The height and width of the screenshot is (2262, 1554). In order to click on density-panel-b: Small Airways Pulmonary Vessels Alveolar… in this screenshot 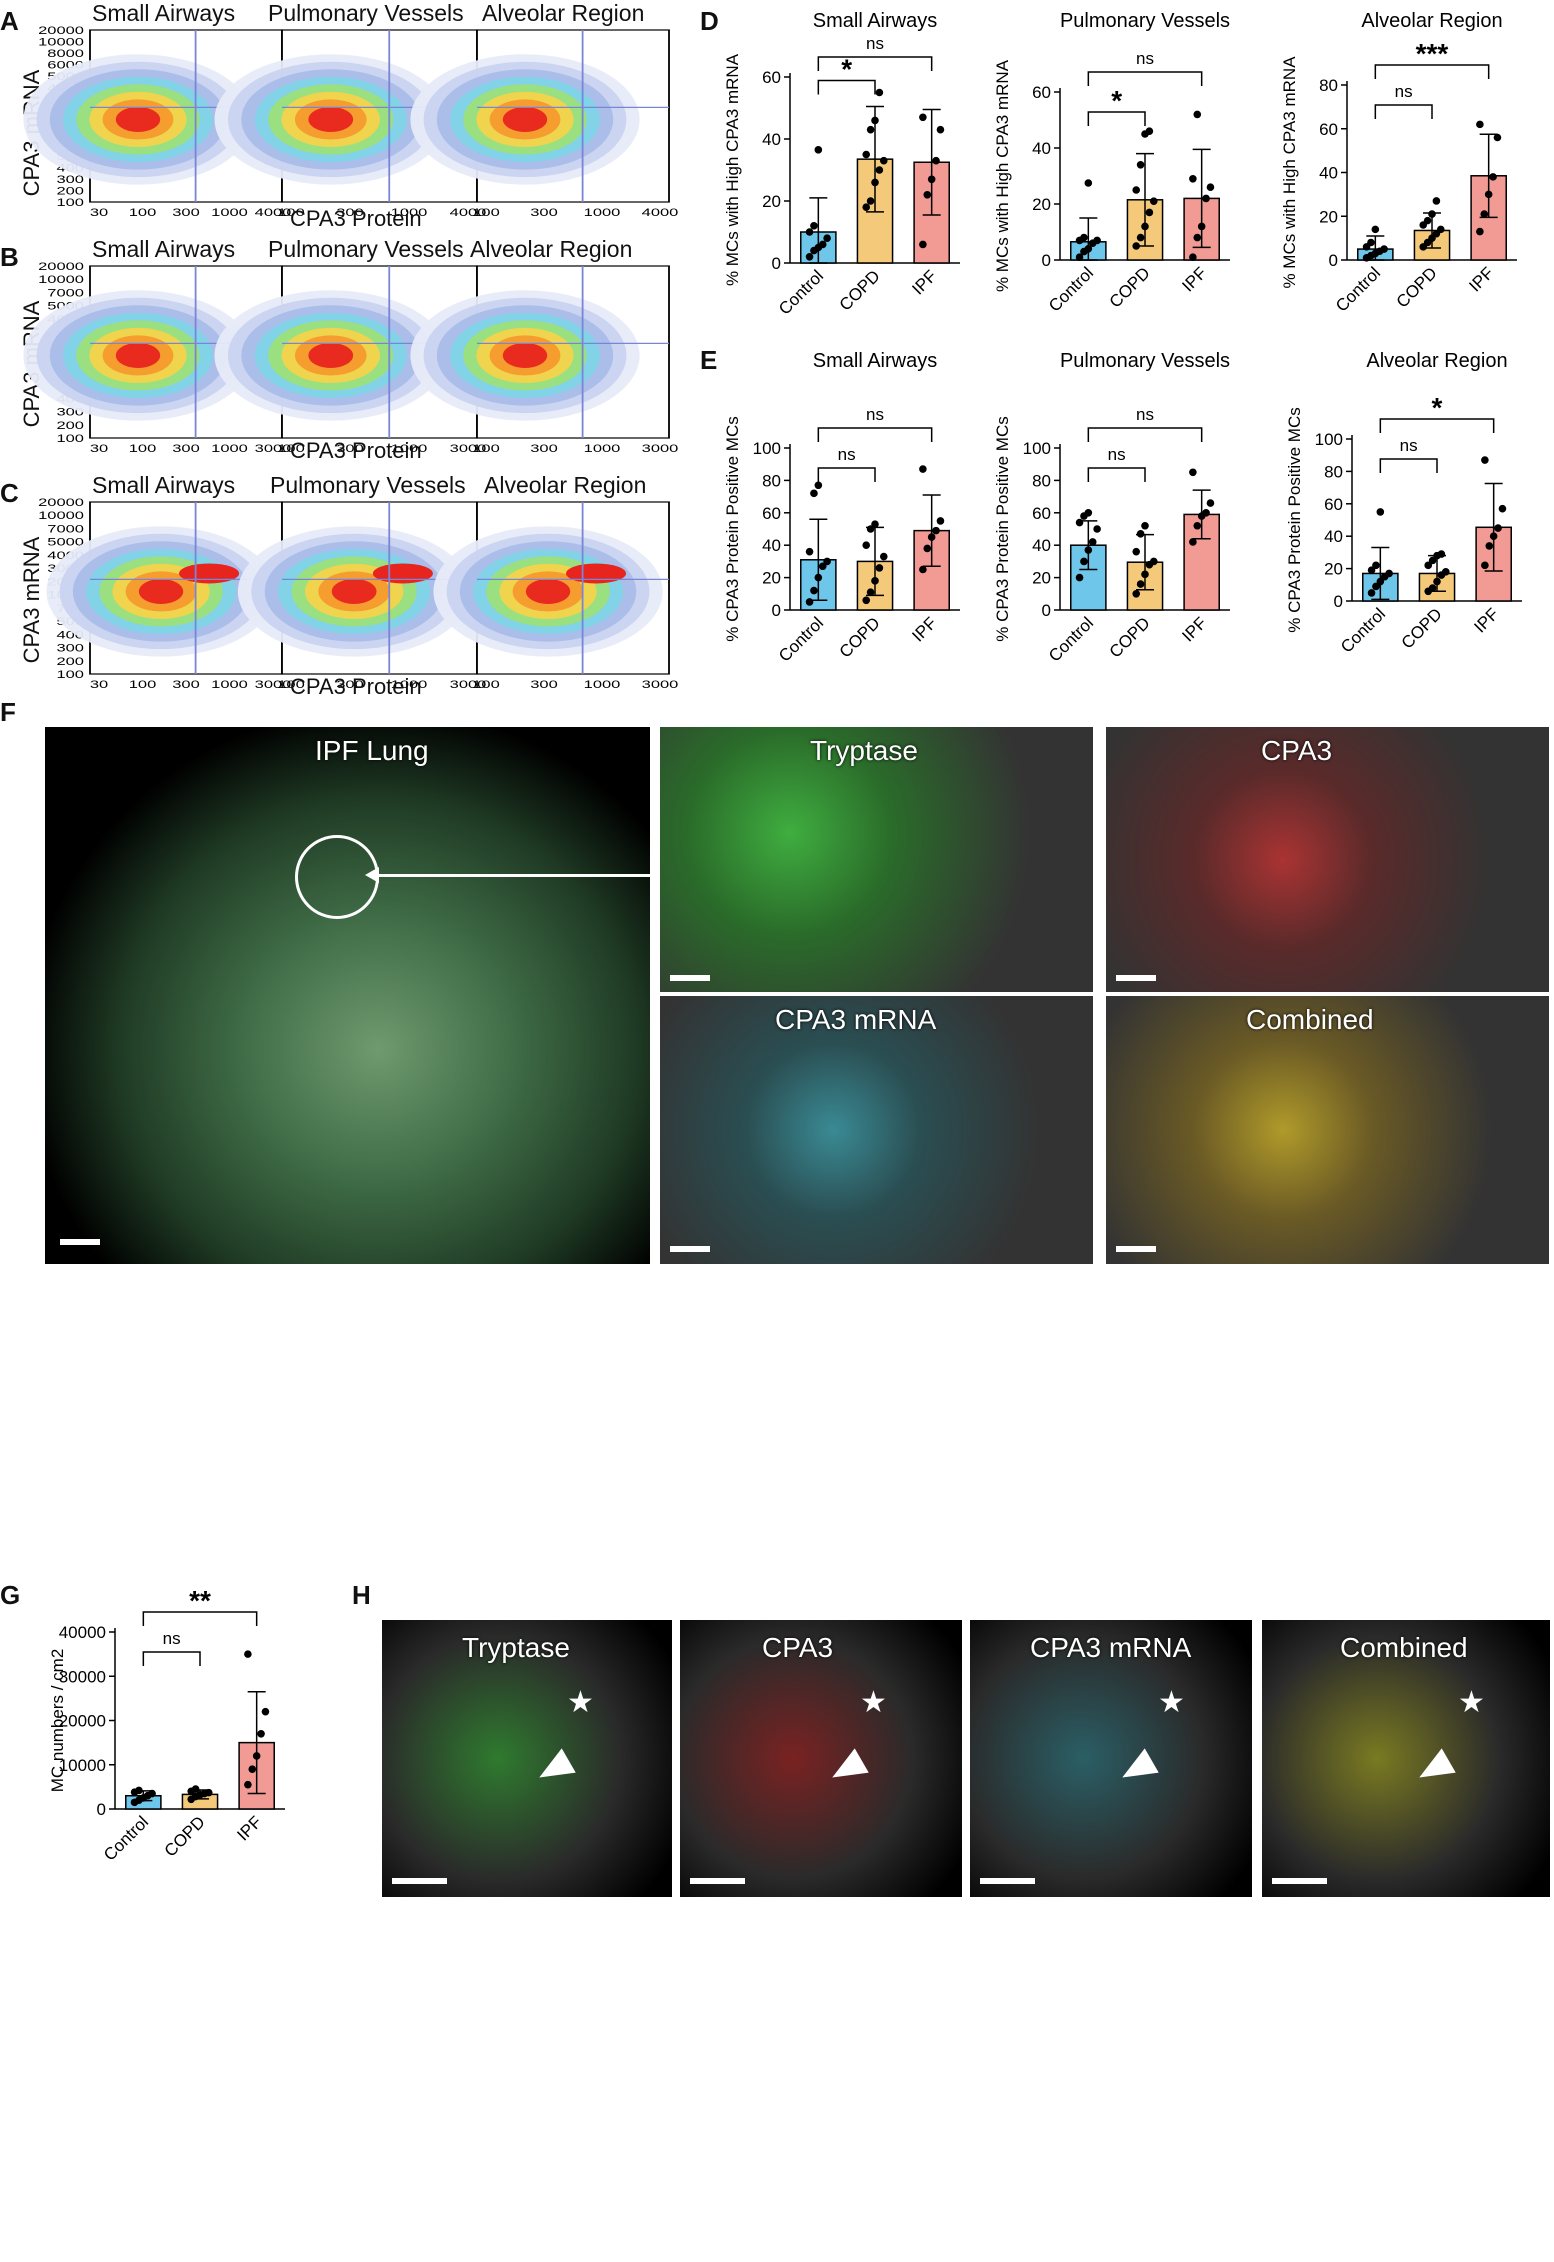, I will do `click(345, 353)`.